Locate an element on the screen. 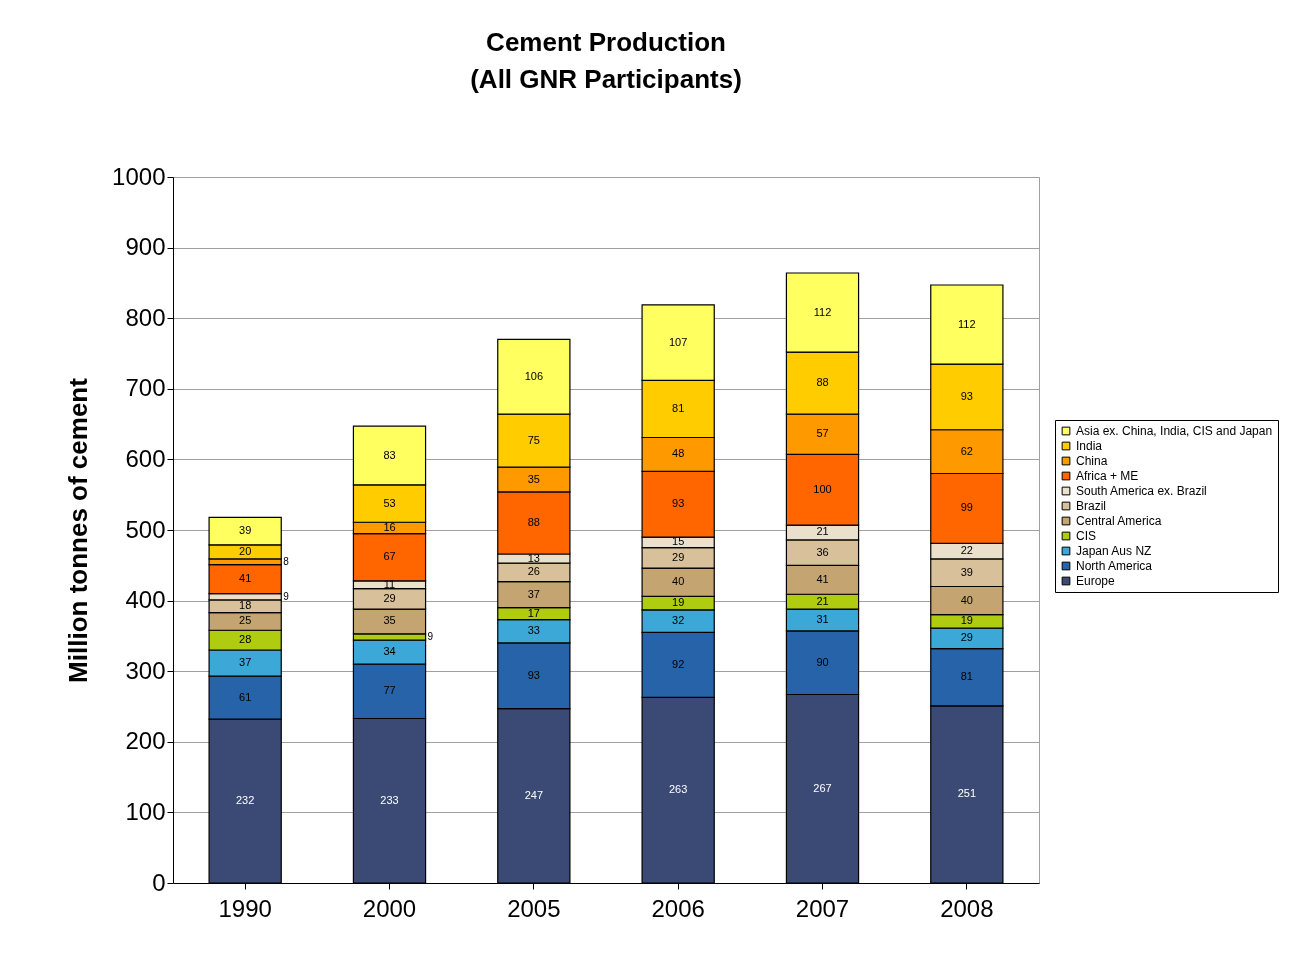 This screenshot has height=958, width=1298. legend-label: Central America is located at coordinates (1119, 521).